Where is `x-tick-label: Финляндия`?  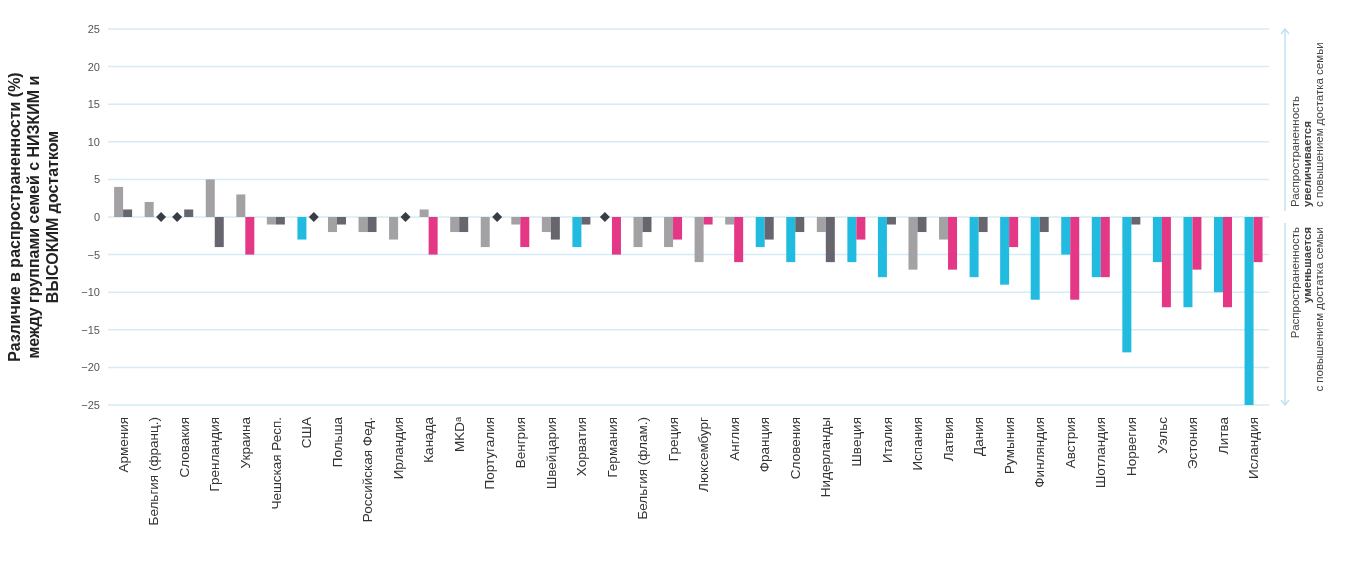
x-tick-label: Финляндия is located at coordinates (1040, 452).